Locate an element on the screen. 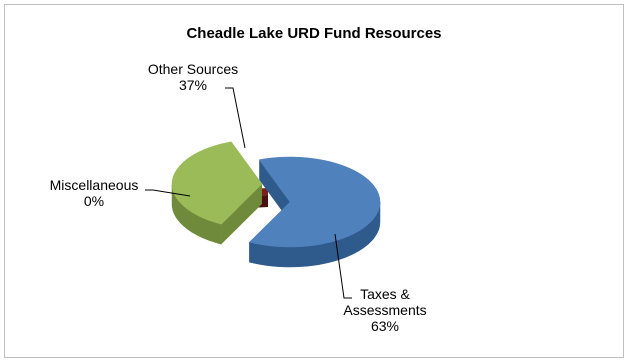 Image resolution: width=630 pixels, height=364 pixels. pie-slice-other-sources is located at coordinates (217, 183).